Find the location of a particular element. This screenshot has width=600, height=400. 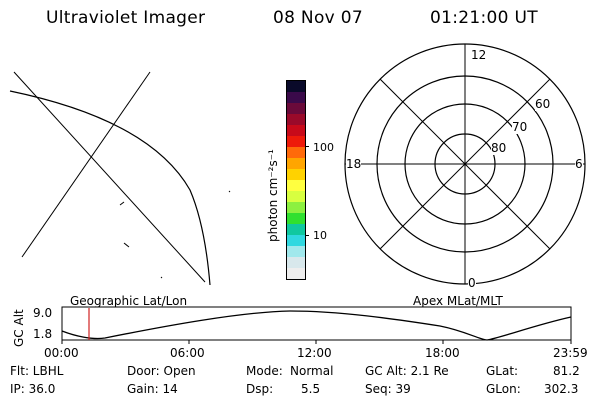

observation-date: 08 Nov 07 is located at coordinates (318, 18).